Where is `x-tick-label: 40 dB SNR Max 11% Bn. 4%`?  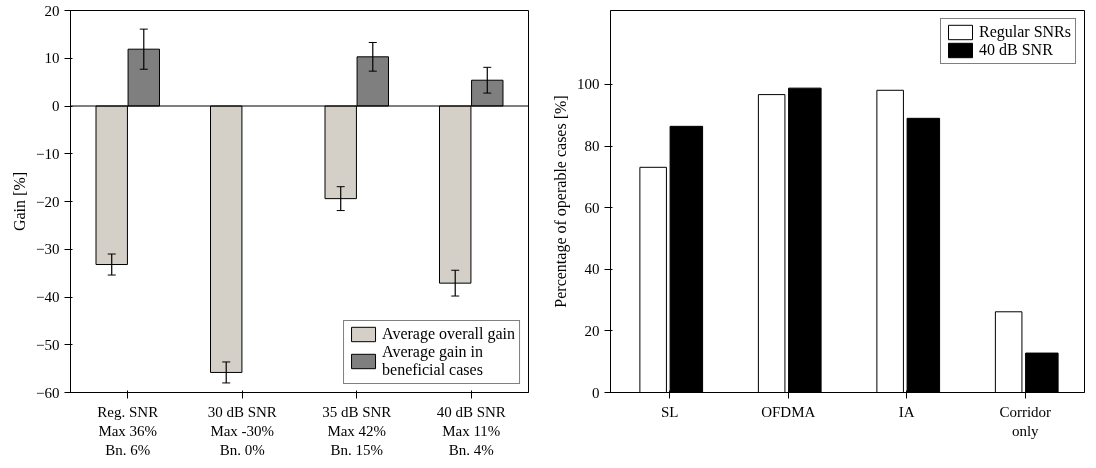
x-tick-label: 40 dB SNR Max 11% Bn. 4% is located at coordinates (471, 430).